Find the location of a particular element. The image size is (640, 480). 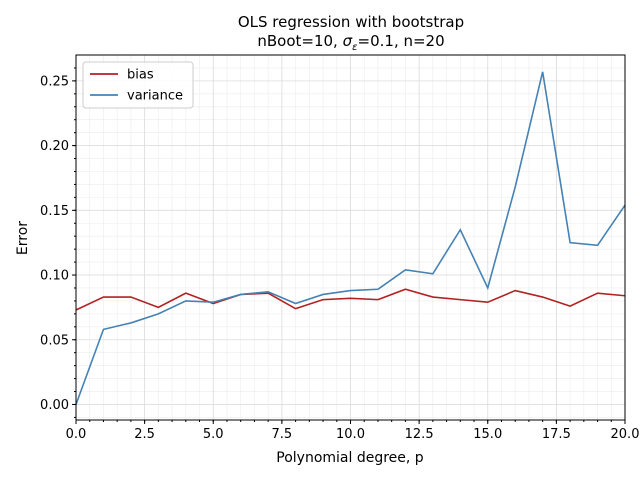

x-tick-label: 10.0 is located at coordinates (350, 434).